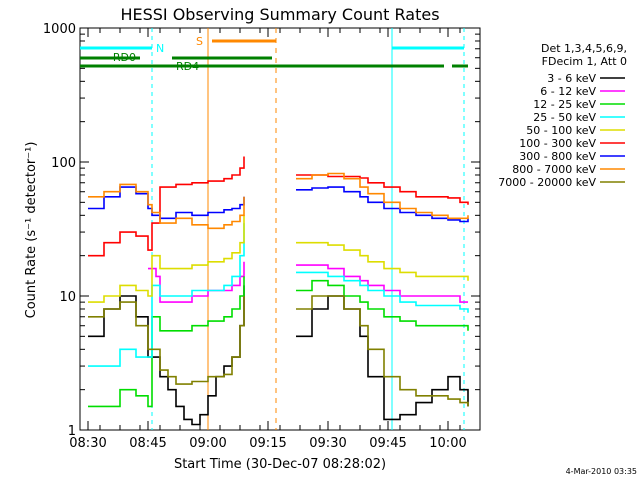 This screenshot has height=480, width=640. I want to click on rd0-label: RD0, so click(124, 57).